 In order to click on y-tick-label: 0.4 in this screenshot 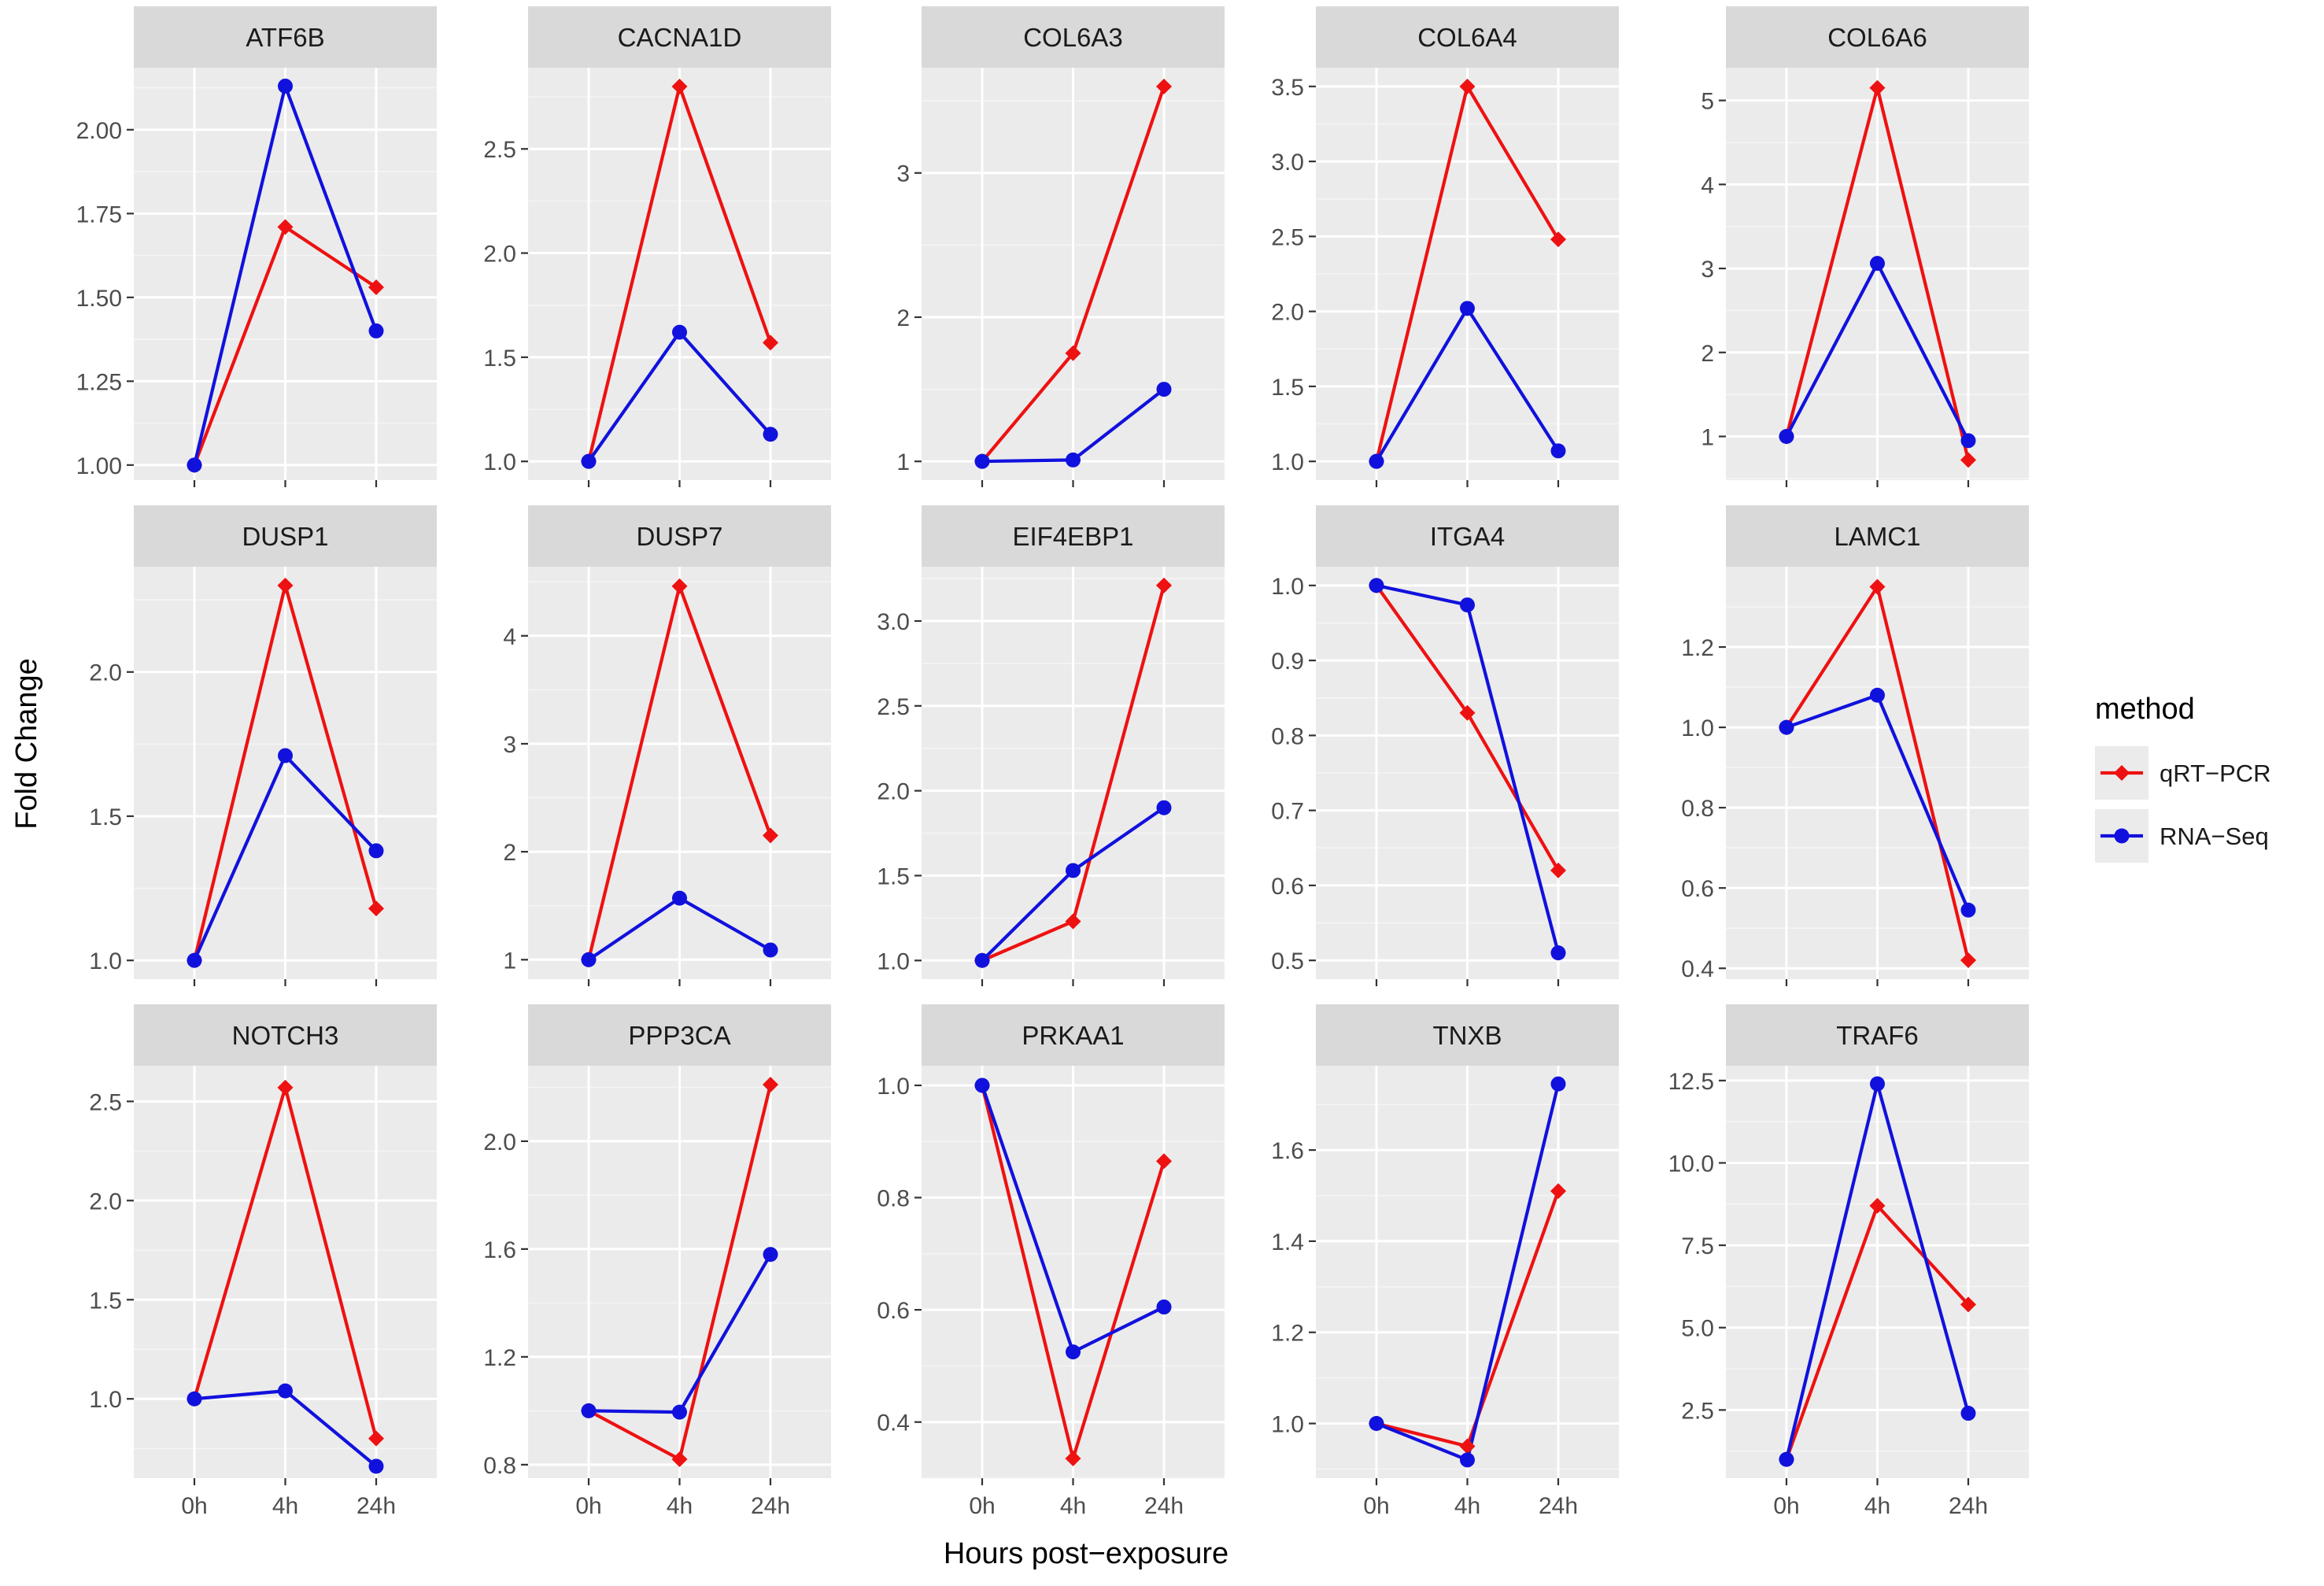, I will do `click(893, 1423)`.